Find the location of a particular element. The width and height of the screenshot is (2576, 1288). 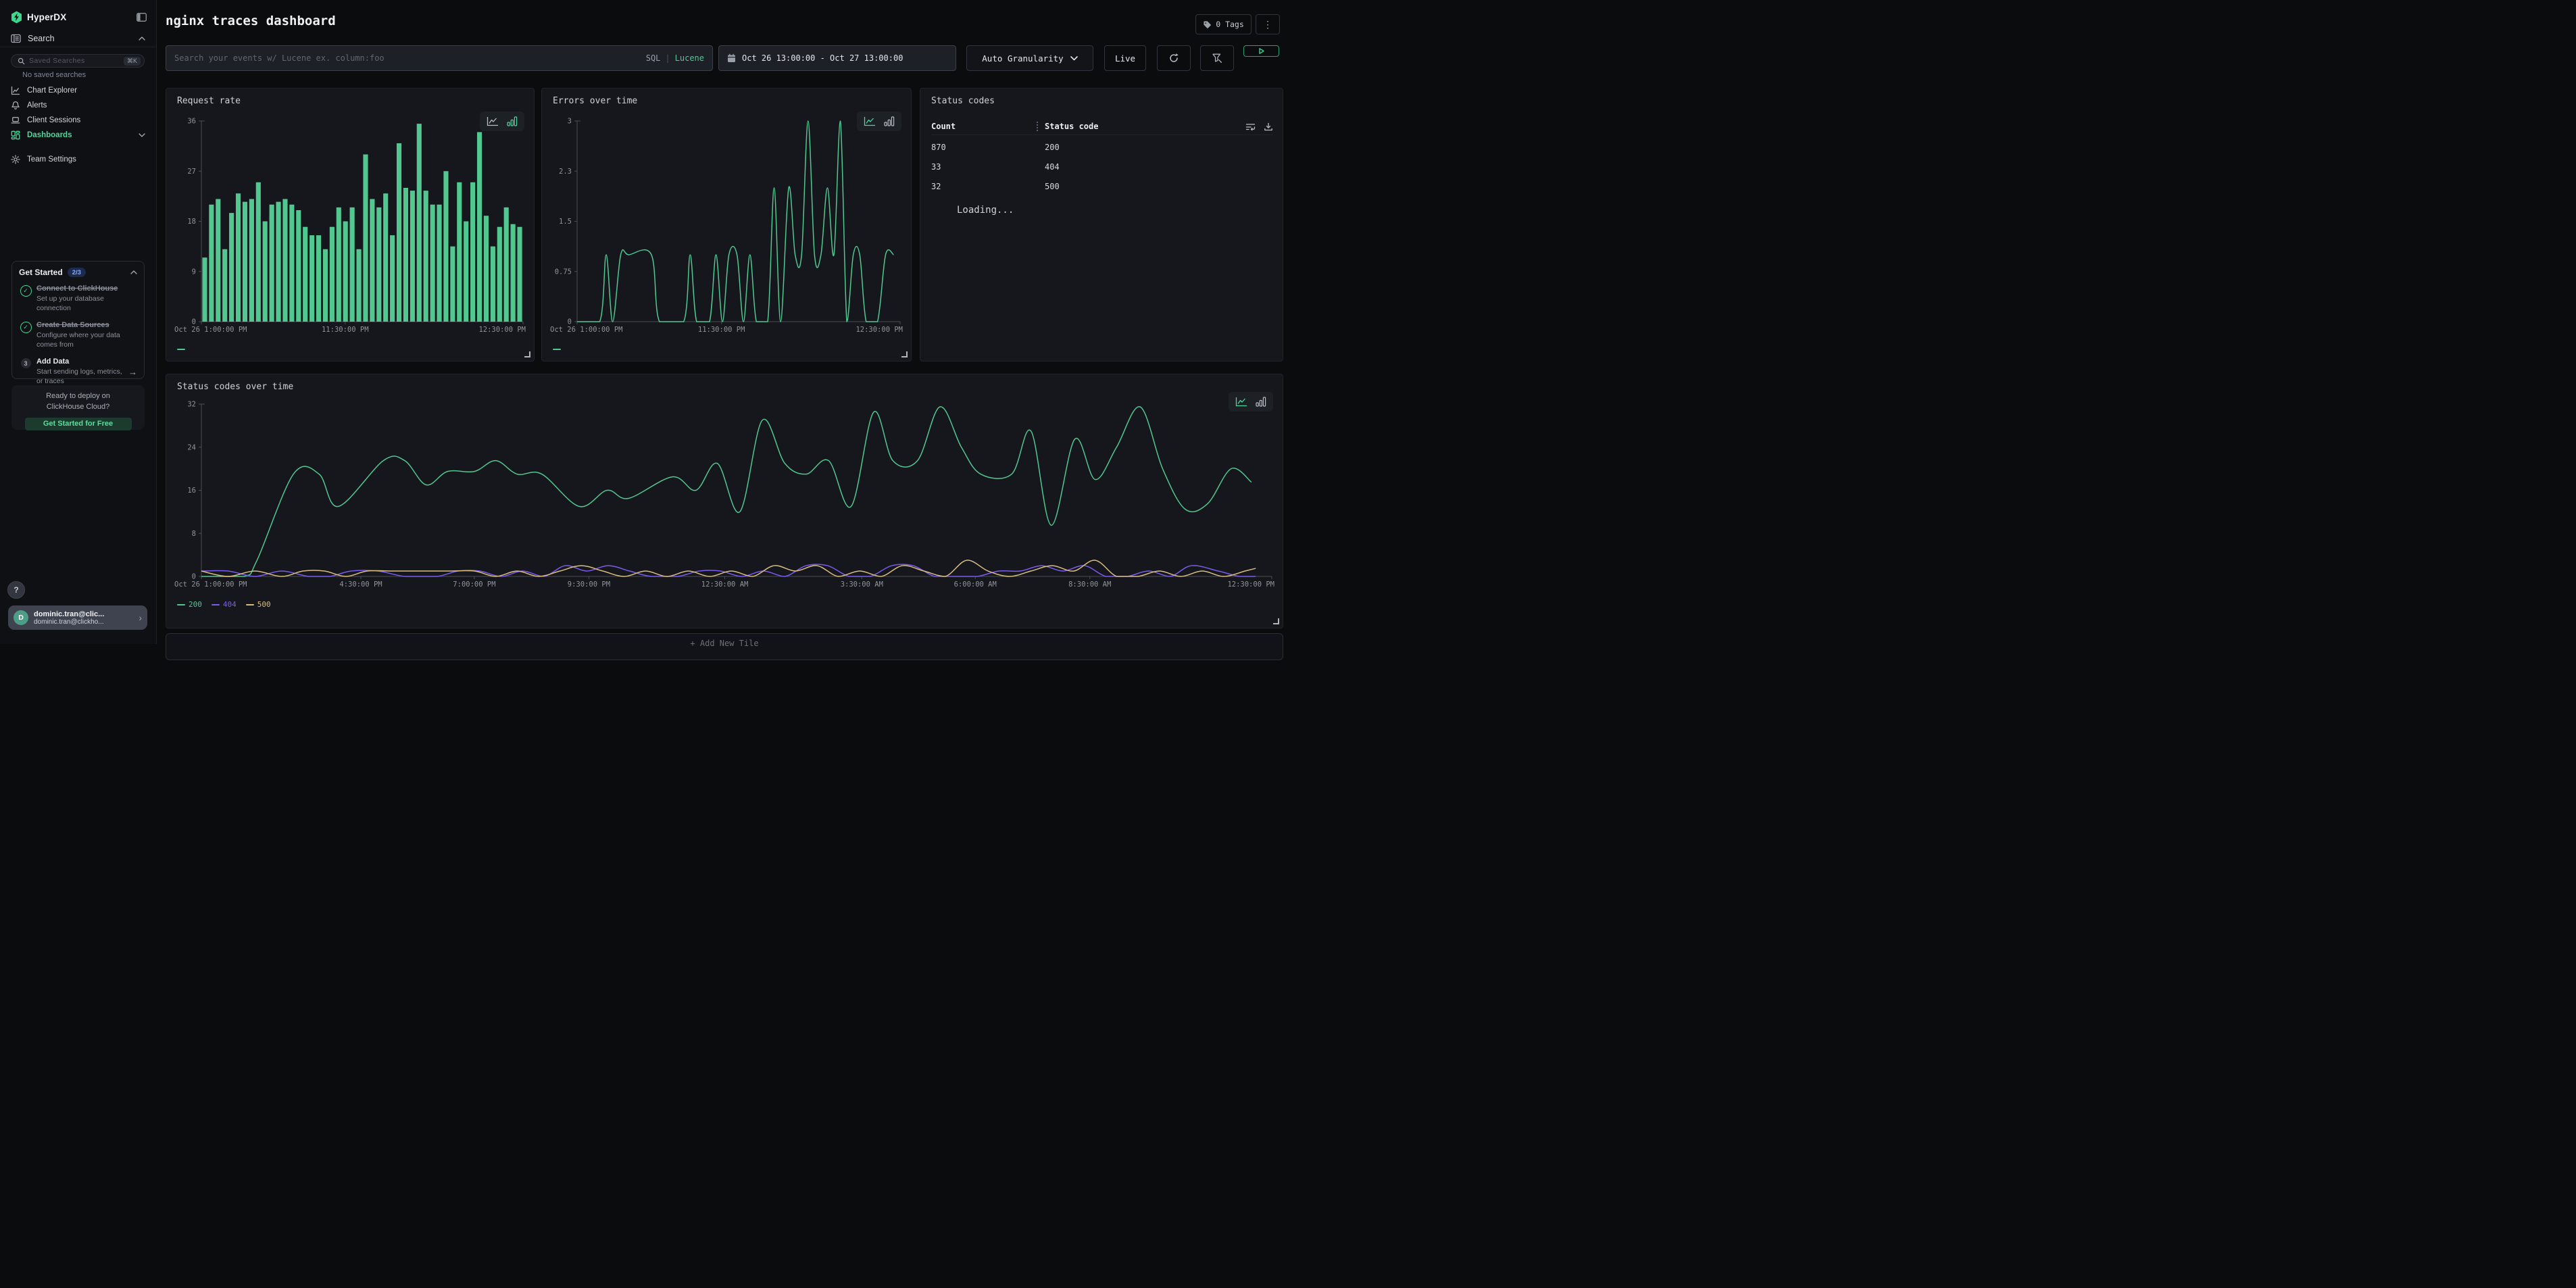

lucene-mode-button: Lucene is located at coordinates (689, 58).